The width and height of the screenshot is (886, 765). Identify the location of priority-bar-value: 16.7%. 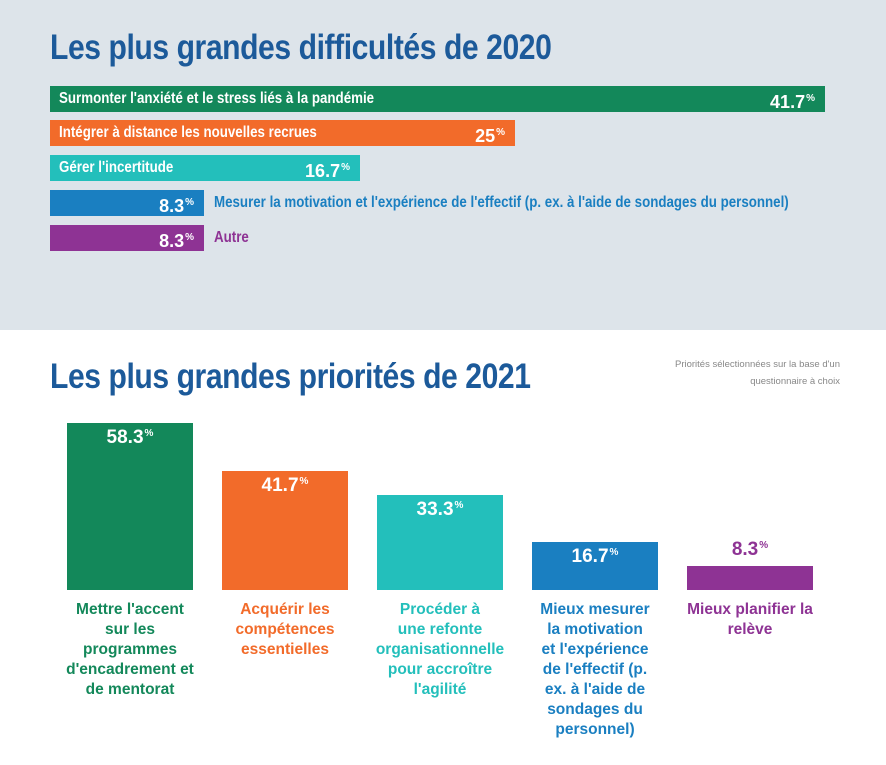
(595, 556).